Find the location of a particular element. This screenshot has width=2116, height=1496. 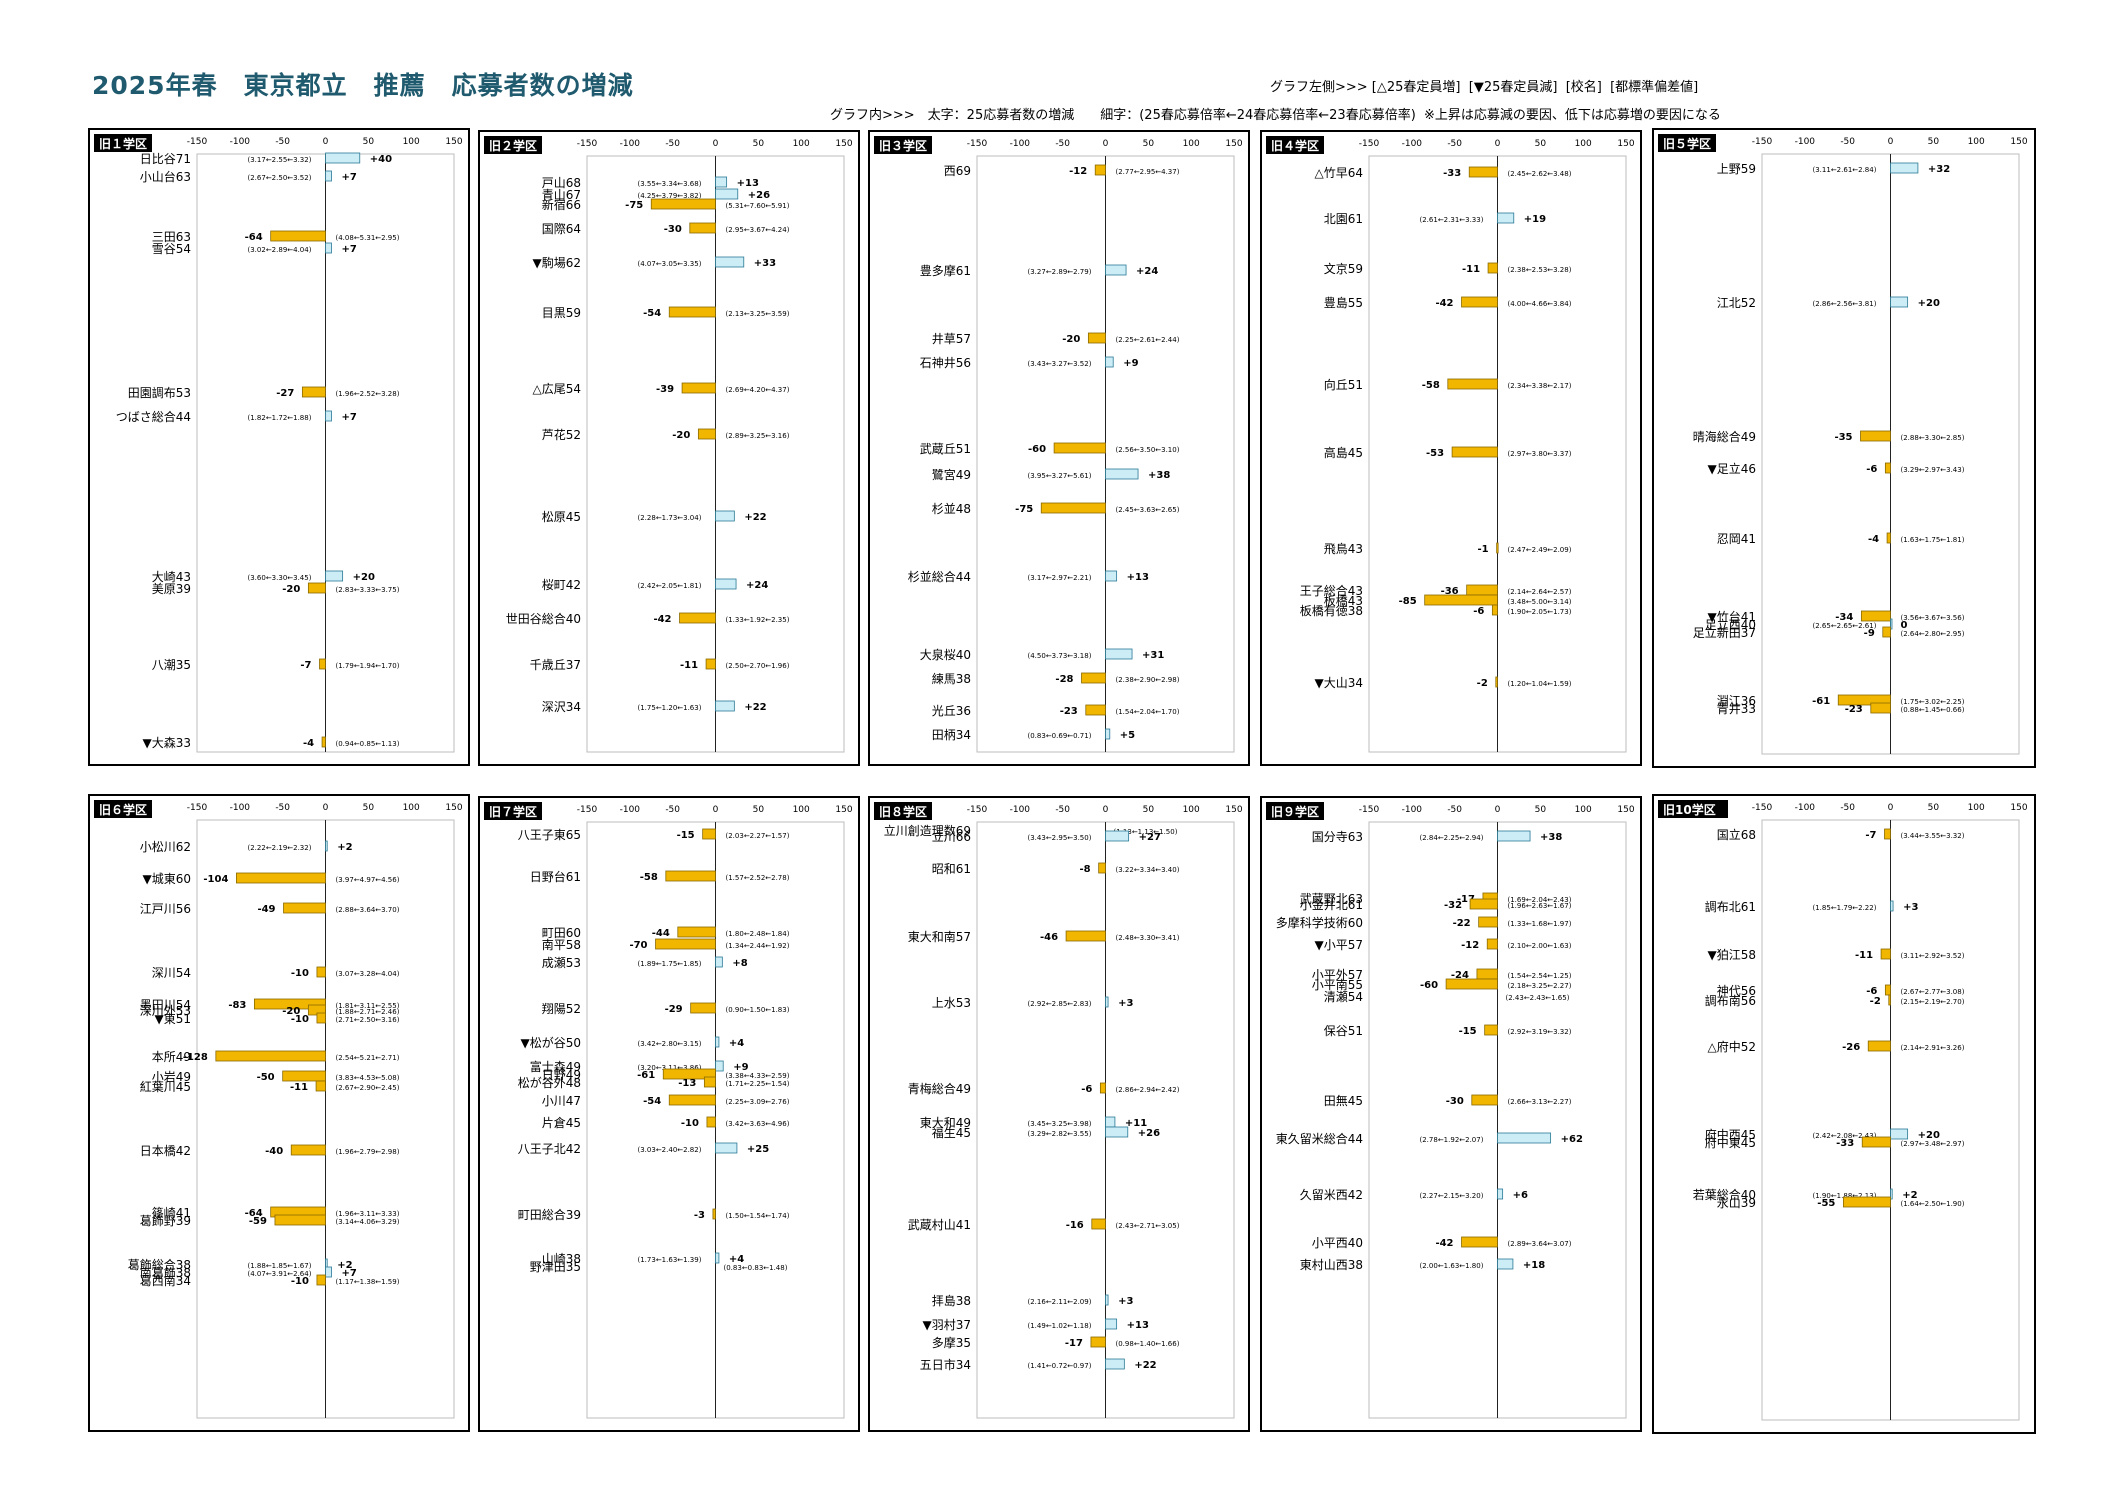

value-label: +38 is located at coordinates (1159, 475).